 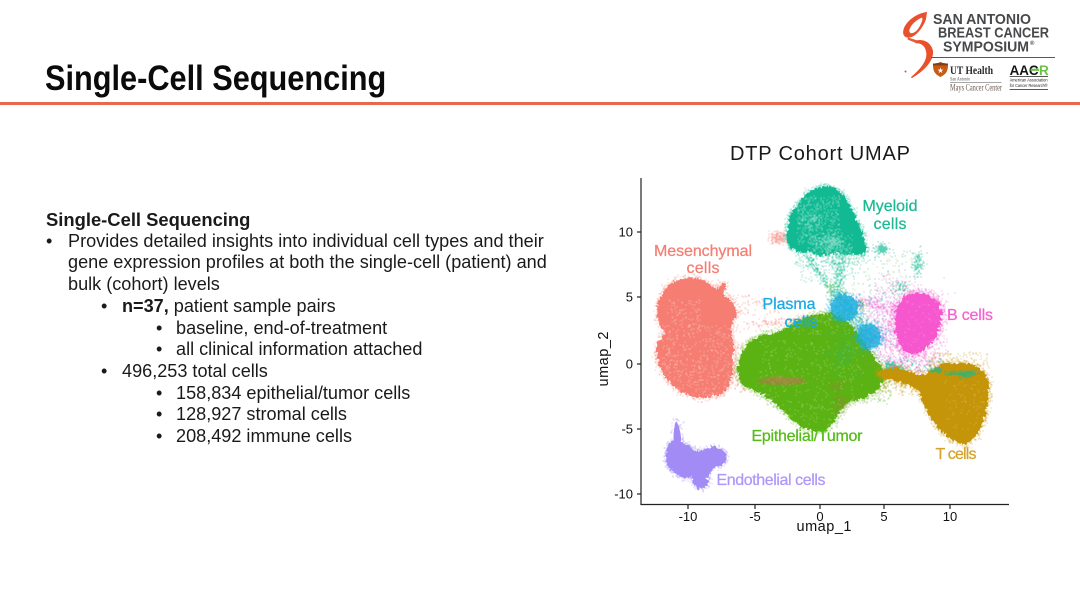 What do you see at coordinates (604, 359) in the screenshot?
I see `svg-text: umap_2` at bounding box center [604, 359].